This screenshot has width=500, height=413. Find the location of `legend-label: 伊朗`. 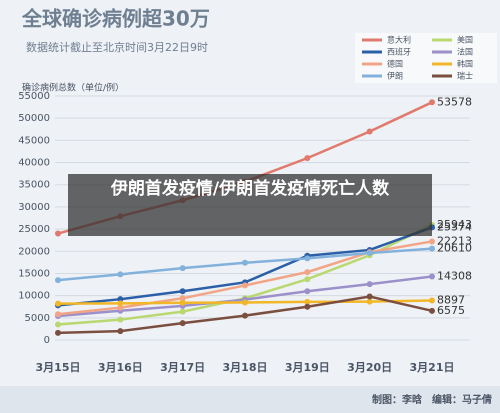

legend-label: 伊朗 is located at coordinates (395, 76).